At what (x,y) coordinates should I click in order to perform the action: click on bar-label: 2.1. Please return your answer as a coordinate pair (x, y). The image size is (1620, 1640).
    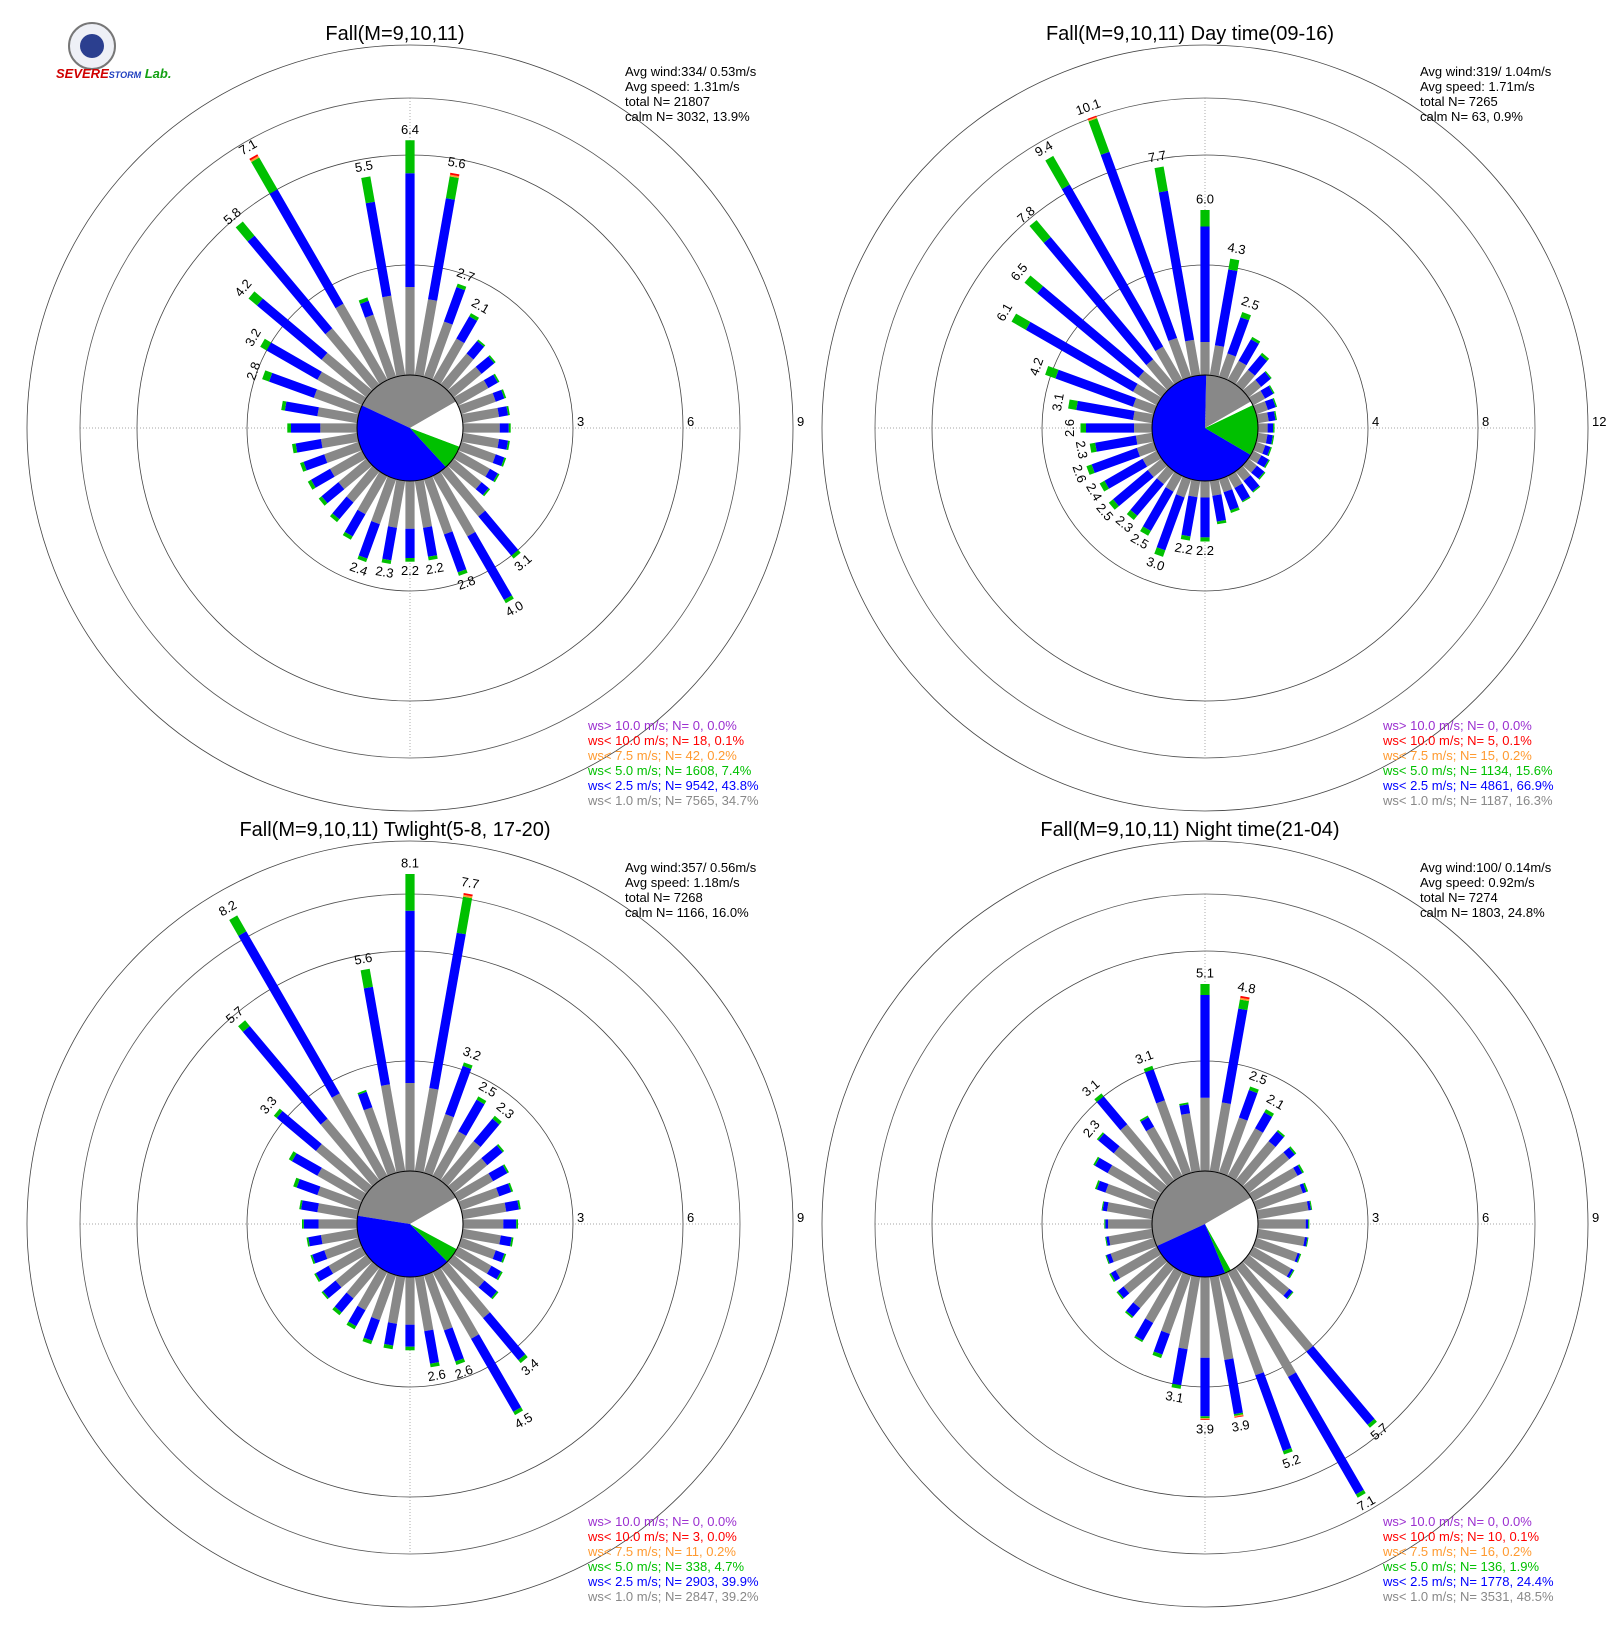
    Looking at the image, I should click on (1275, 1102).